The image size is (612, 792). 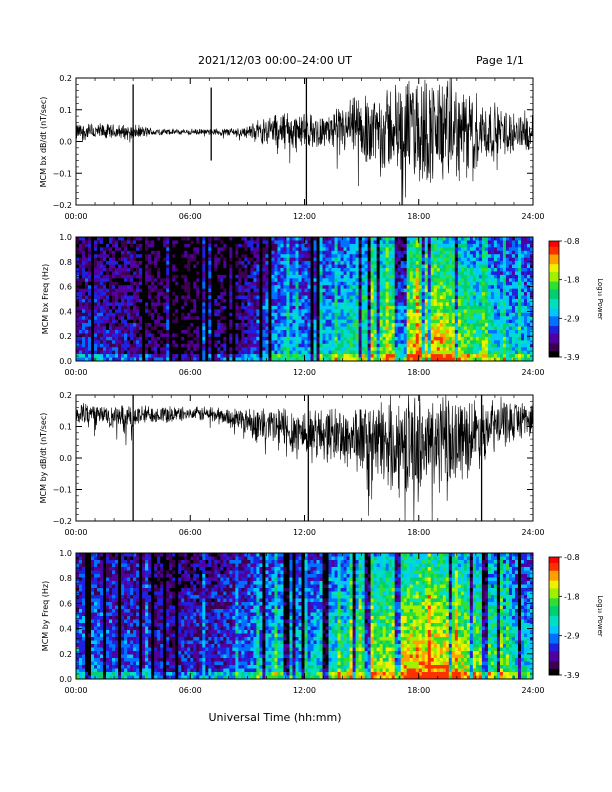 I want to click on x-tick-label: 12:00, so click(x=304, y=216).